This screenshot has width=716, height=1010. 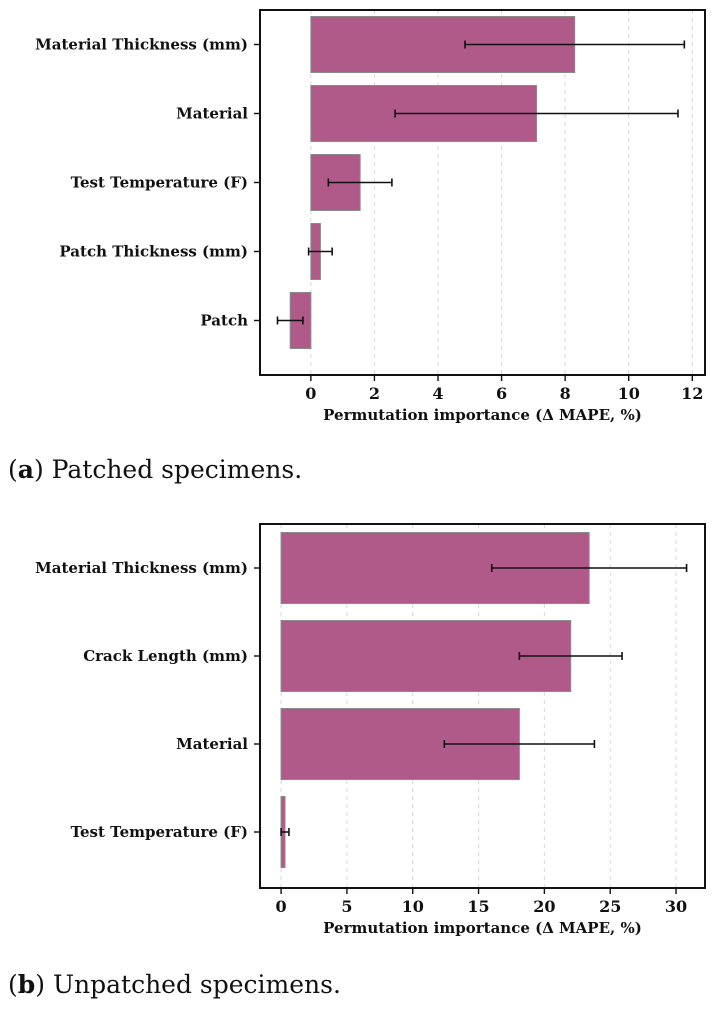 What do you see at coordinates (224, 321) in the screenshot?
I see `category-label: Patch` at bounding box center [224, 321].